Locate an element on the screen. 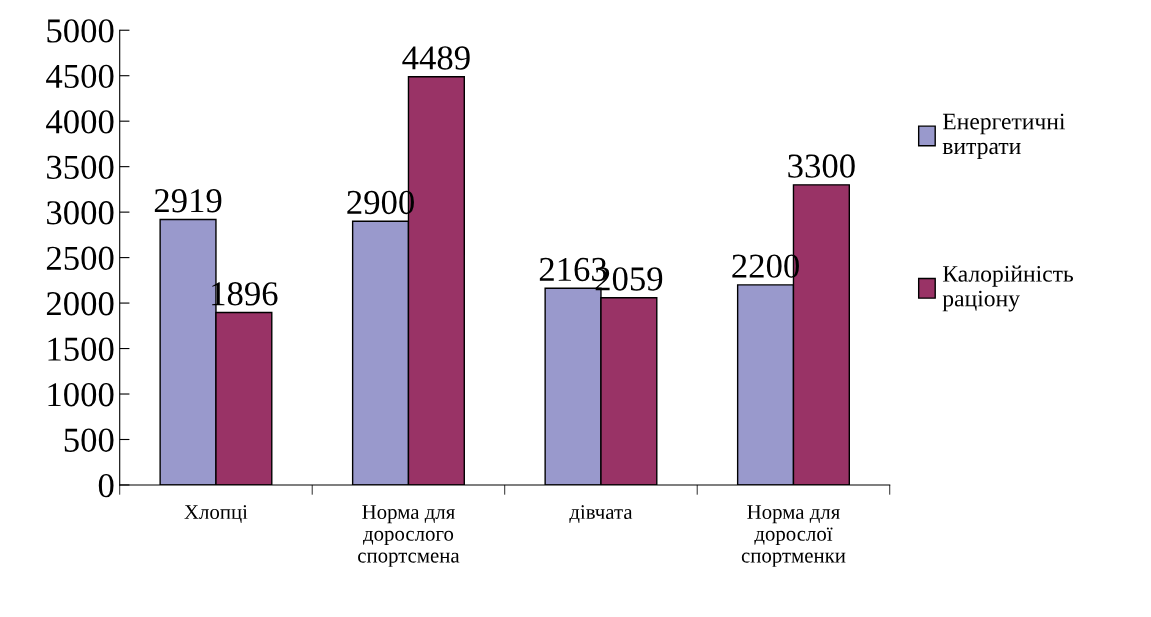 The image size is (1151, 617). y-tick-label: 4000 is located at coordinates (80, 122).